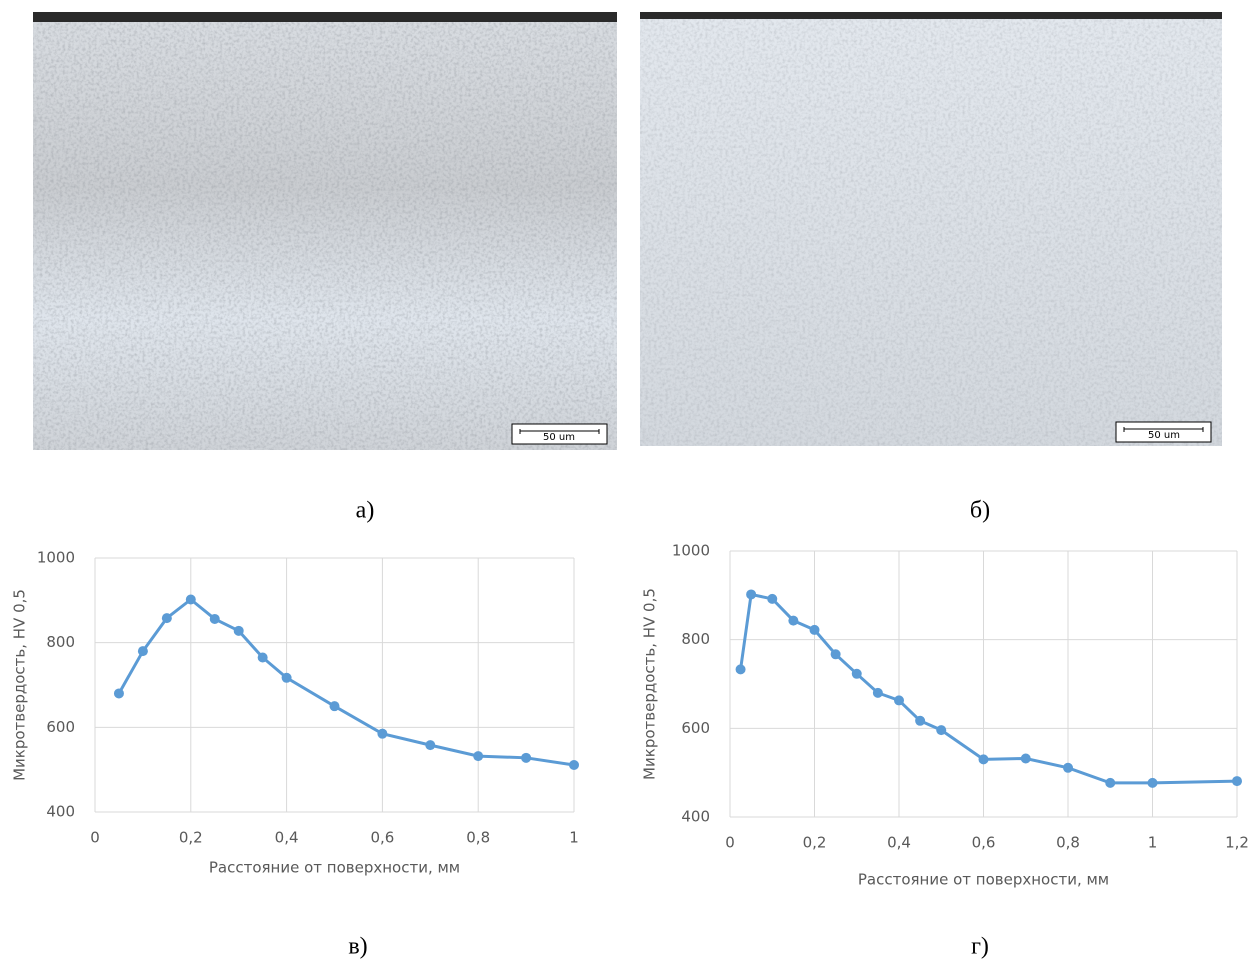  What do you see at coordinates (980, 511) in the screenshot?
I see `caption: б)` at bounding box center [980, 511].